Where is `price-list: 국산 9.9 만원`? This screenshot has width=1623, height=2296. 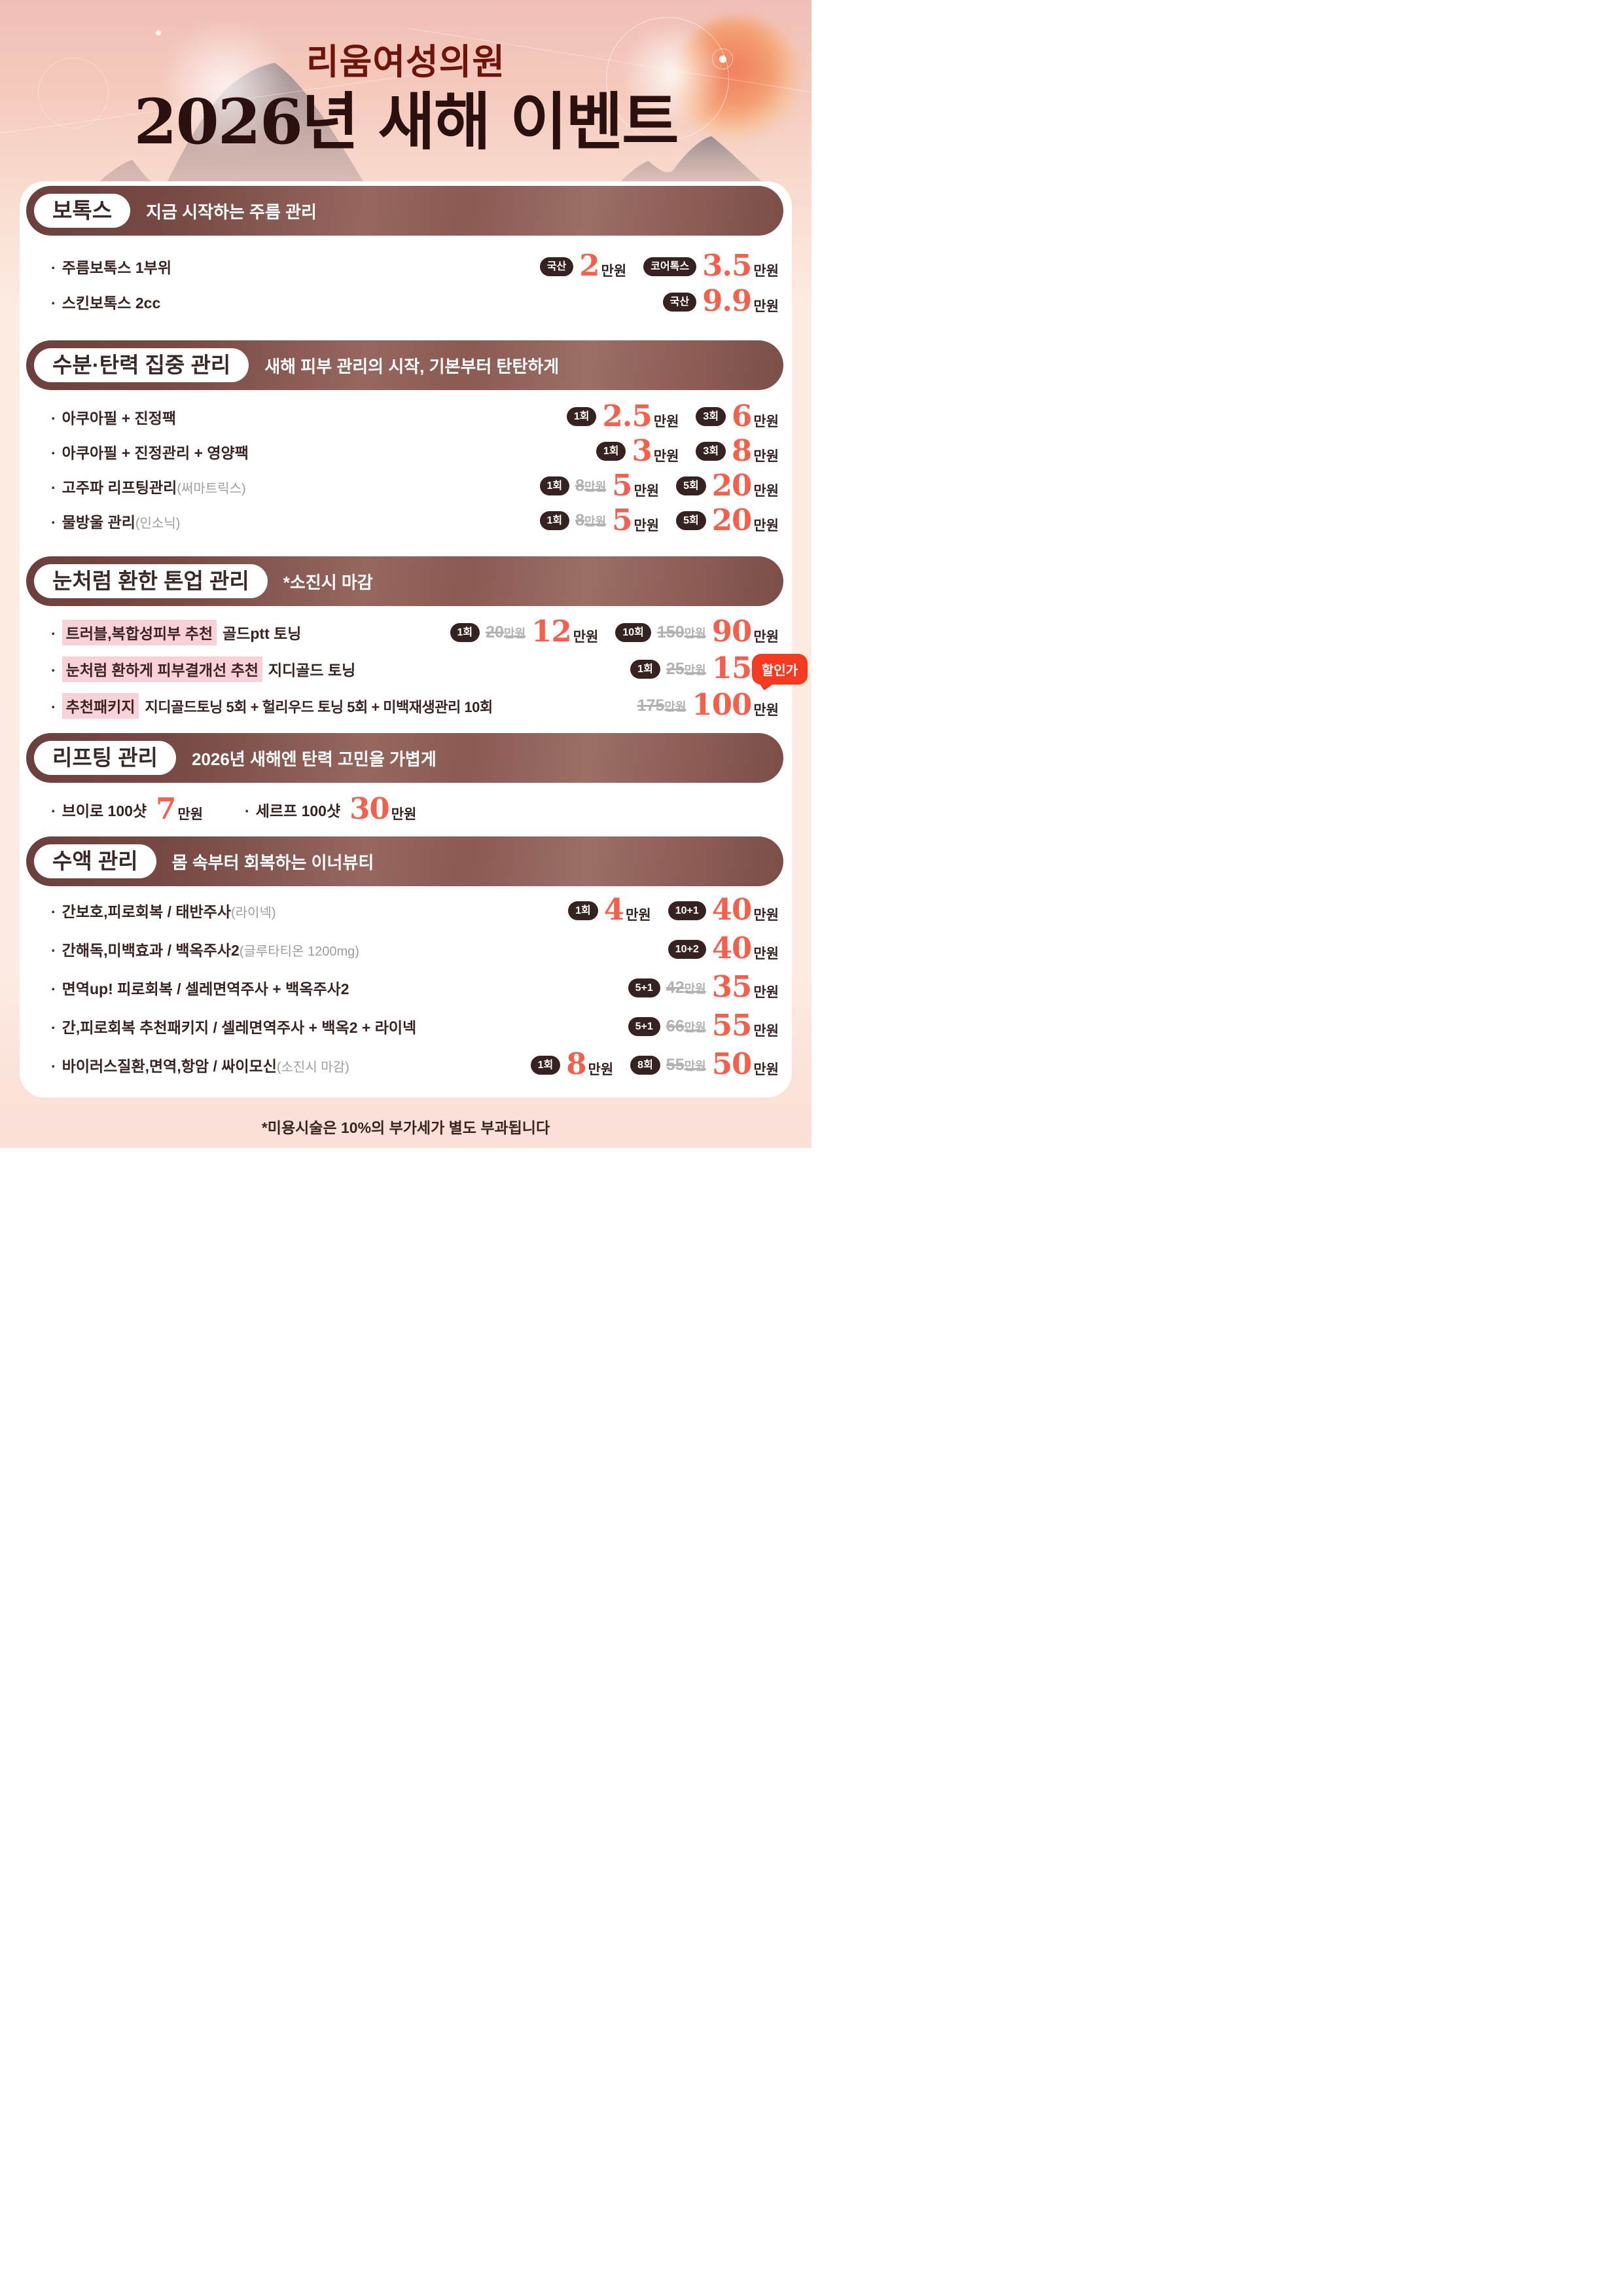 price-list: 국산 9.9 만원 is located at coordinates (720, 300).